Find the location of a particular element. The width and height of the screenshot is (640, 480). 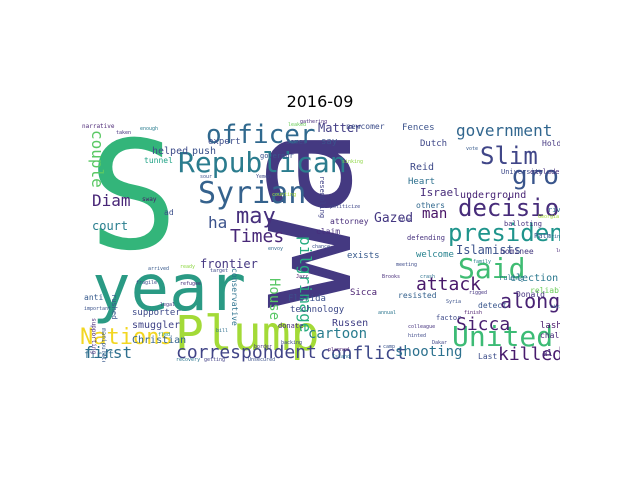

cloud-word: Christian is located at coordinates (159, 340).